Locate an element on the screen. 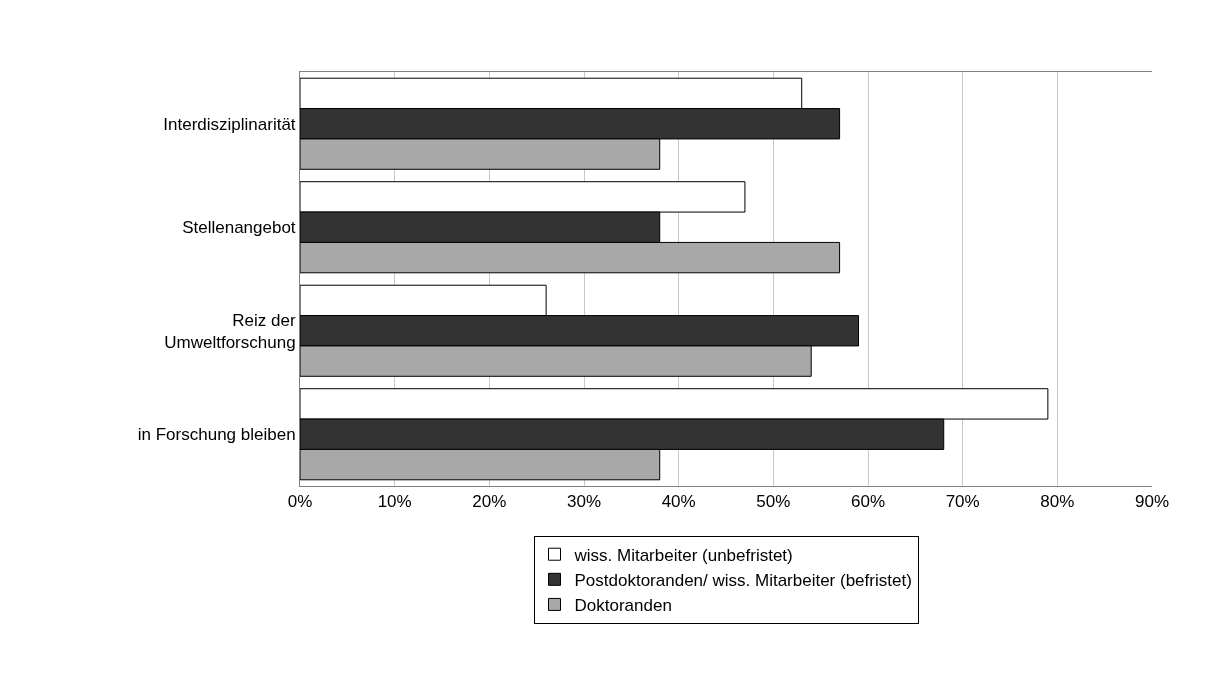 This screenshot has height=686, width=1210. legend-label: Doktoranden is located at coordinates (623, 606).